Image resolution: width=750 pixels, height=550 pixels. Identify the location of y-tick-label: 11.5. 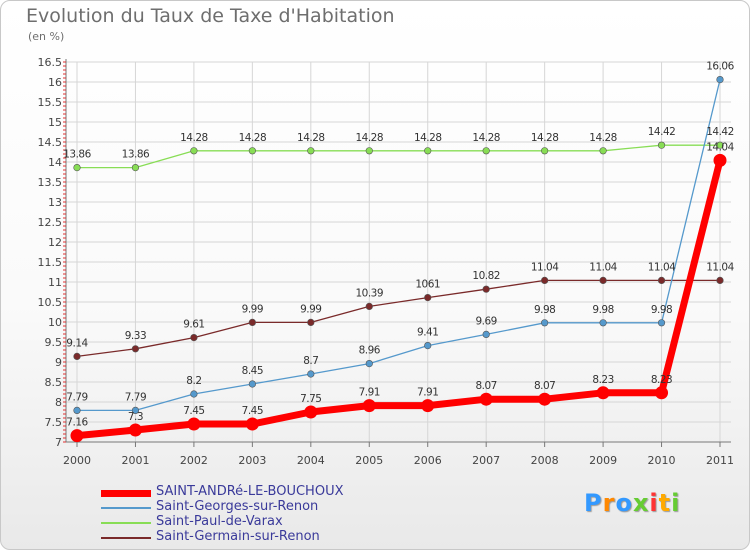
(50, 262).